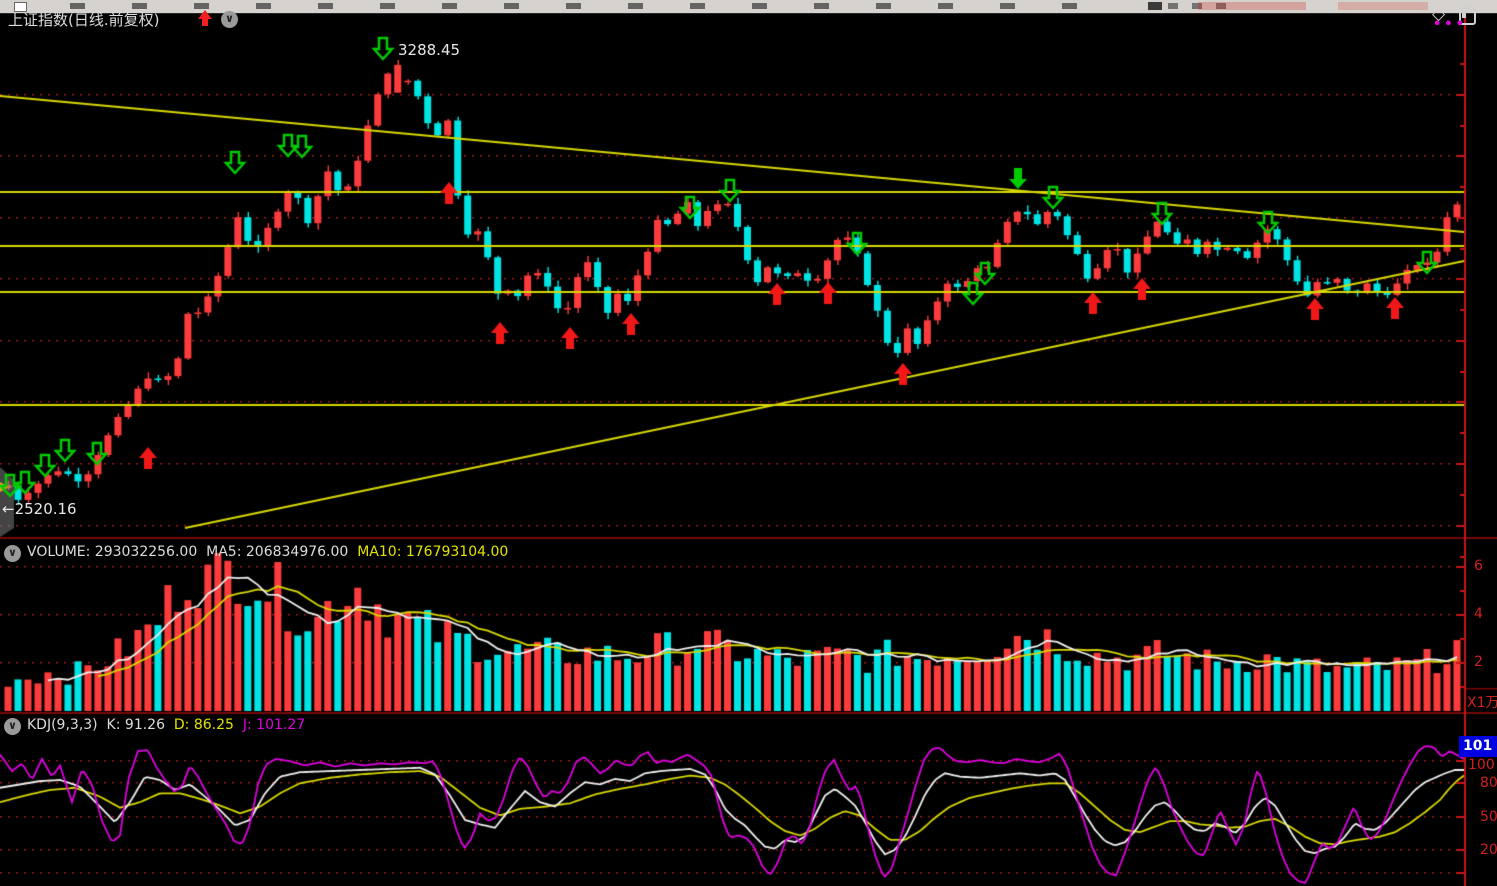  Describe the element at coordinates (224, 552) in the screenshot. I see `ma5-label: MA5:` at that location.